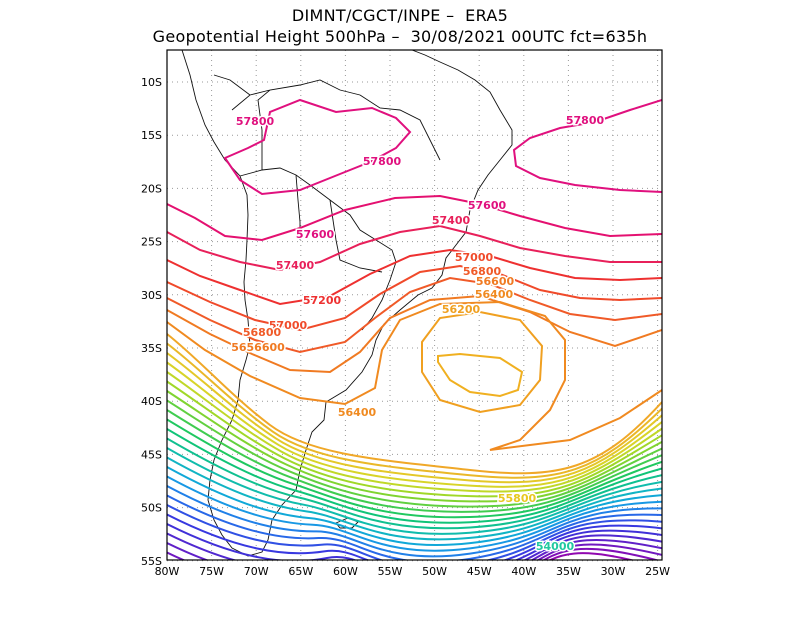 Image resolution: width=800 pixels, height=618 pixels. What do you see at coordinates (568, 571) in the screenshot?
I see `lon-tick-label: 35W` at bounding box center [568, 571].